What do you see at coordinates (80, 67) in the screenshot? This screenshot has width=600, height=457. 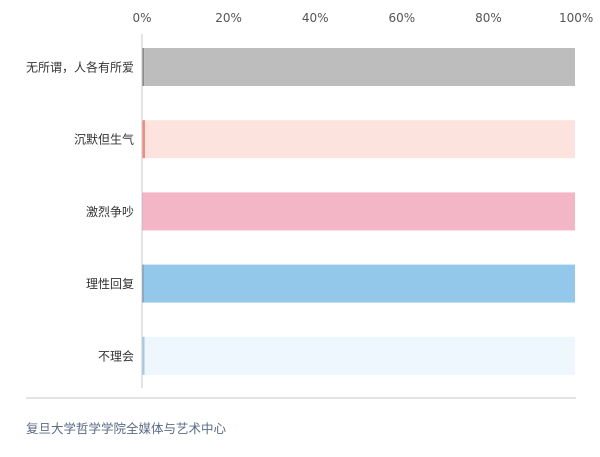 I see `category-label: 无所谓，人各有所爱` at bounding box center [80, 67].